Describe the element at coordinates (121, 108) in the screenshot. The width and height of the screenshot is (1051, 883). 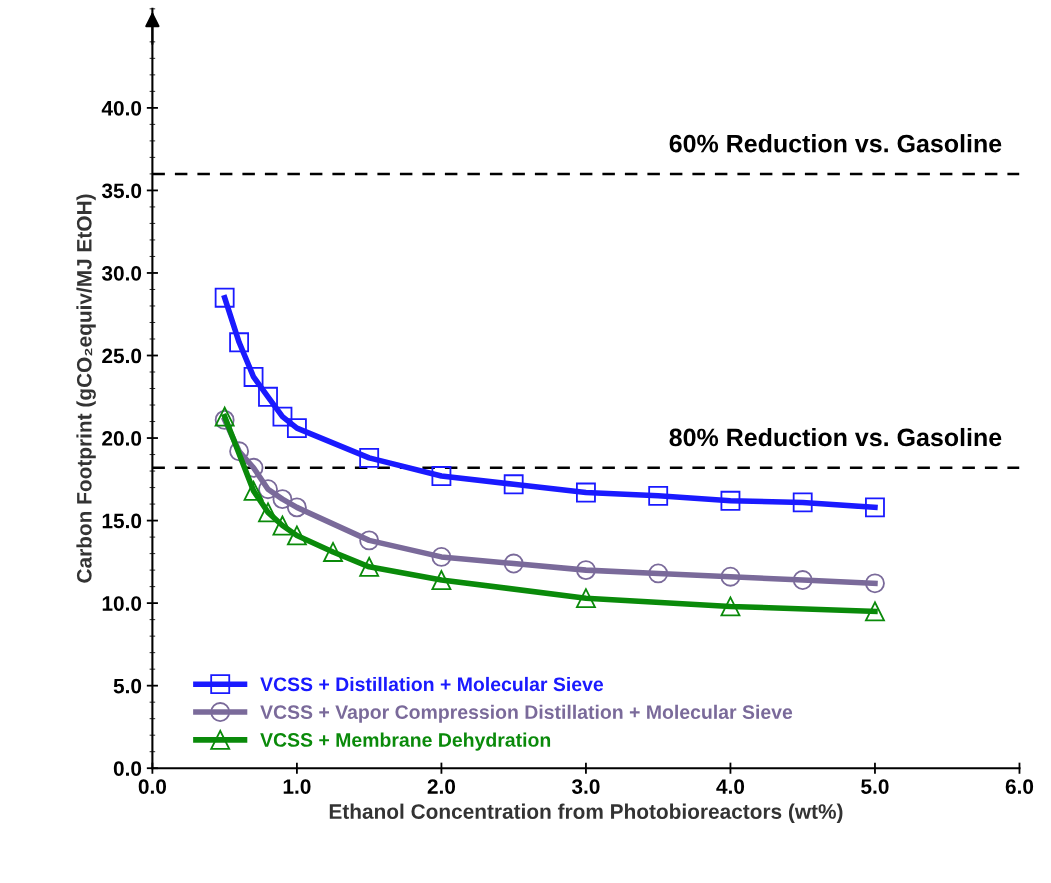
I see `y-tick-label: 40.0` at that location.